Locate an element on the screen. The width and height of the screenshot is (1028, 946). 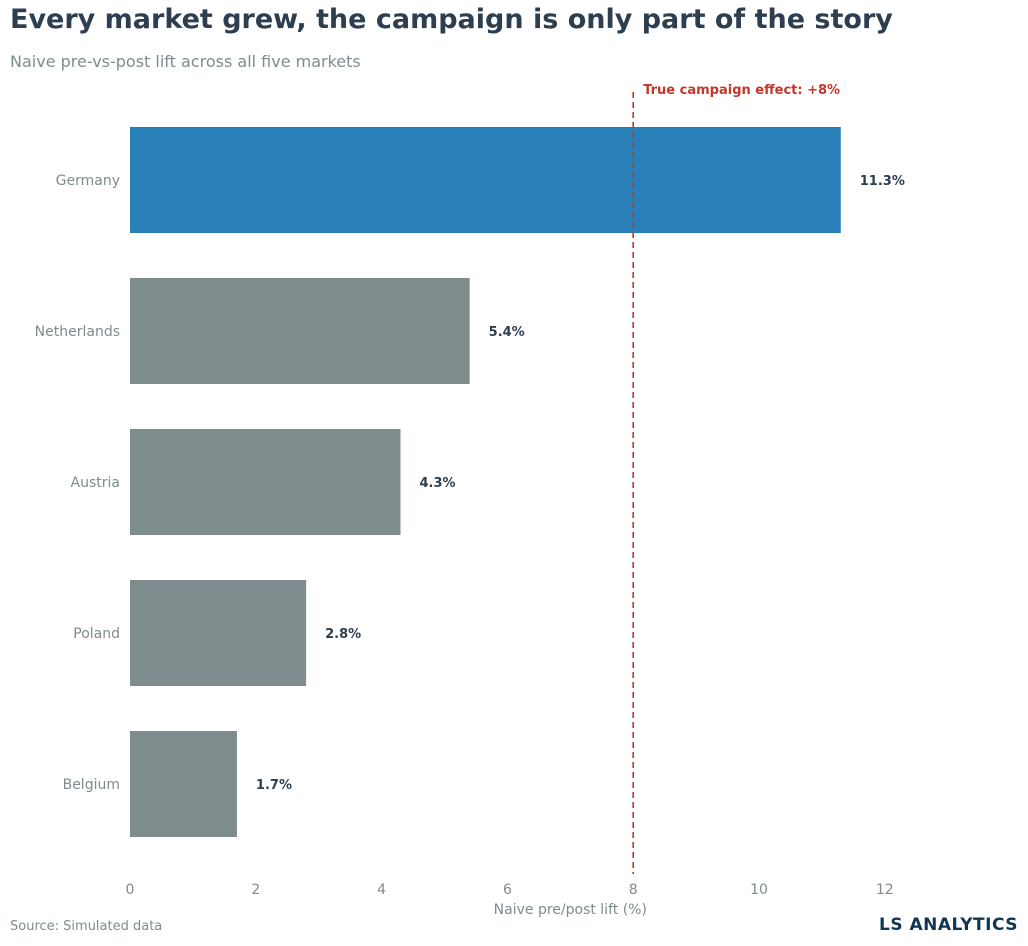
data-label: 2.8% is located at coordinates (343, 634).